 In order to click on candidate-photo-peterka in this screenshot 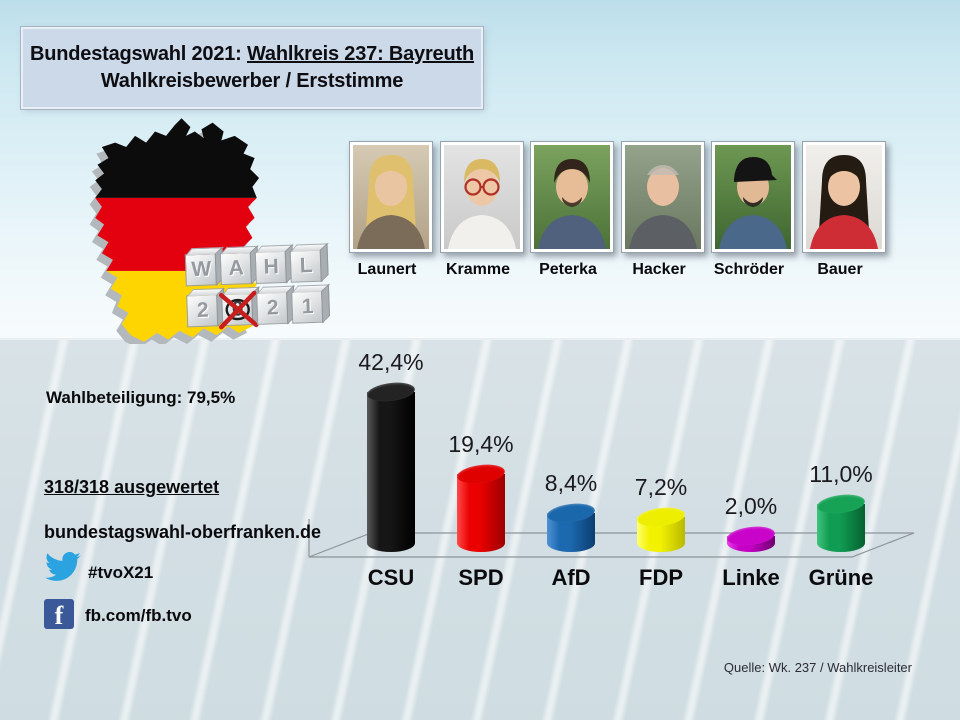, I will do `click(572, 197)`.